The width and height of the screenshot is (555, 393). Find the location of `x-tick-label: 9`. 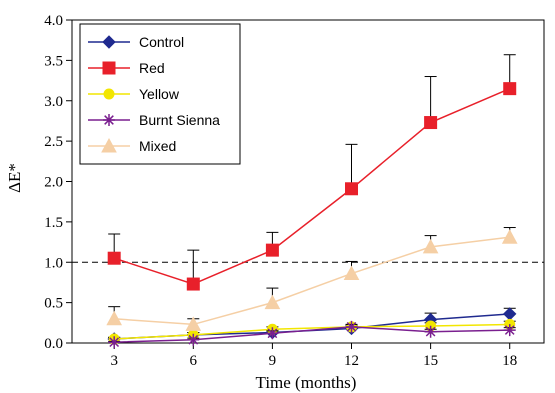

x-tick-label: 9 is located at coordinates (273, 361).